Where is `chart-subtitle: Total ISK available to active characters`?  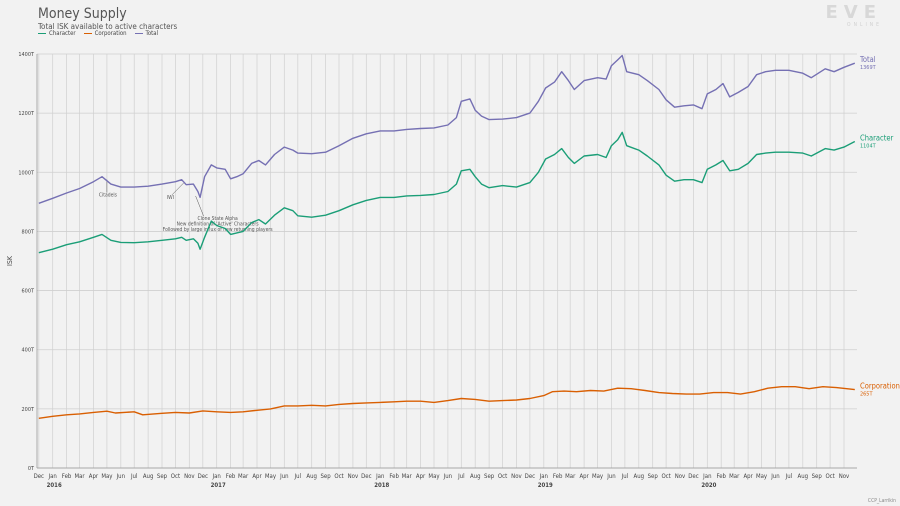 chart-subtitle: Total ISK available to active characters is located at coordinates (108, 26).